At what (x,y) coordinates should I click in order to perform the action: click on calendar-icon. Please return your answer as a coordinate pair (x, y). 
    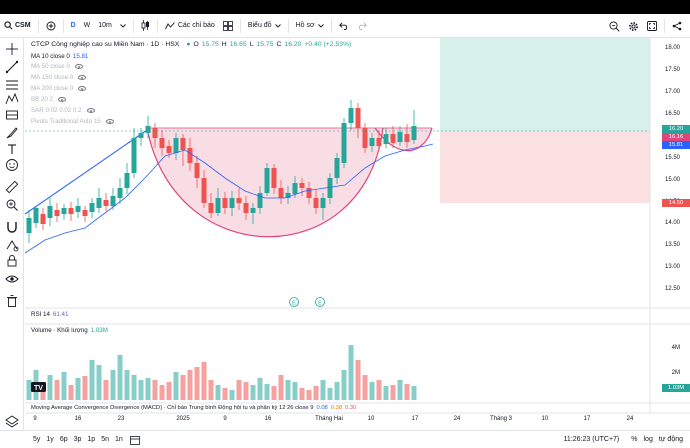
    Looking at the image, I should click on (134, 440).